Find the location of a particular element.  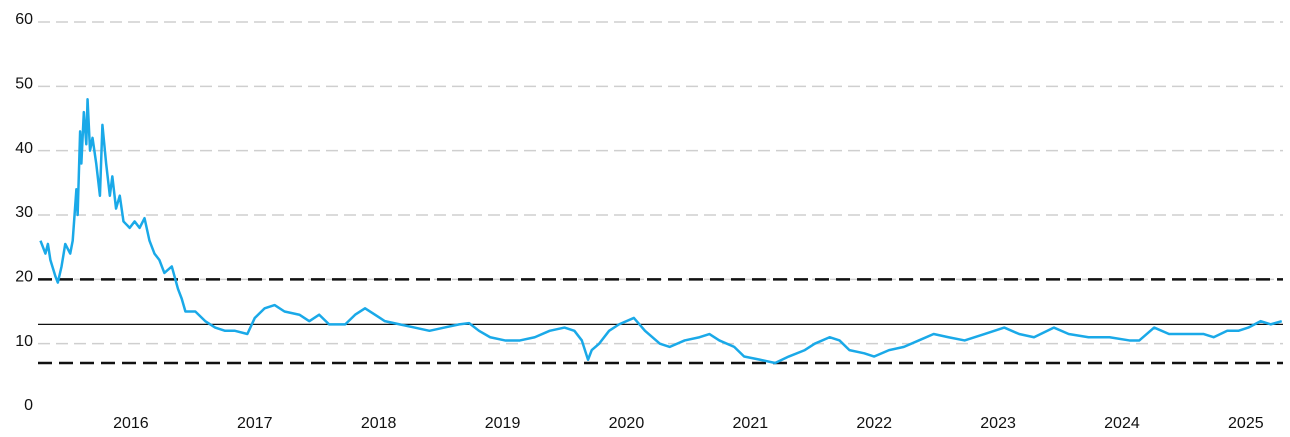

y-tick-label: 30 is located at coordinates (24, 212).